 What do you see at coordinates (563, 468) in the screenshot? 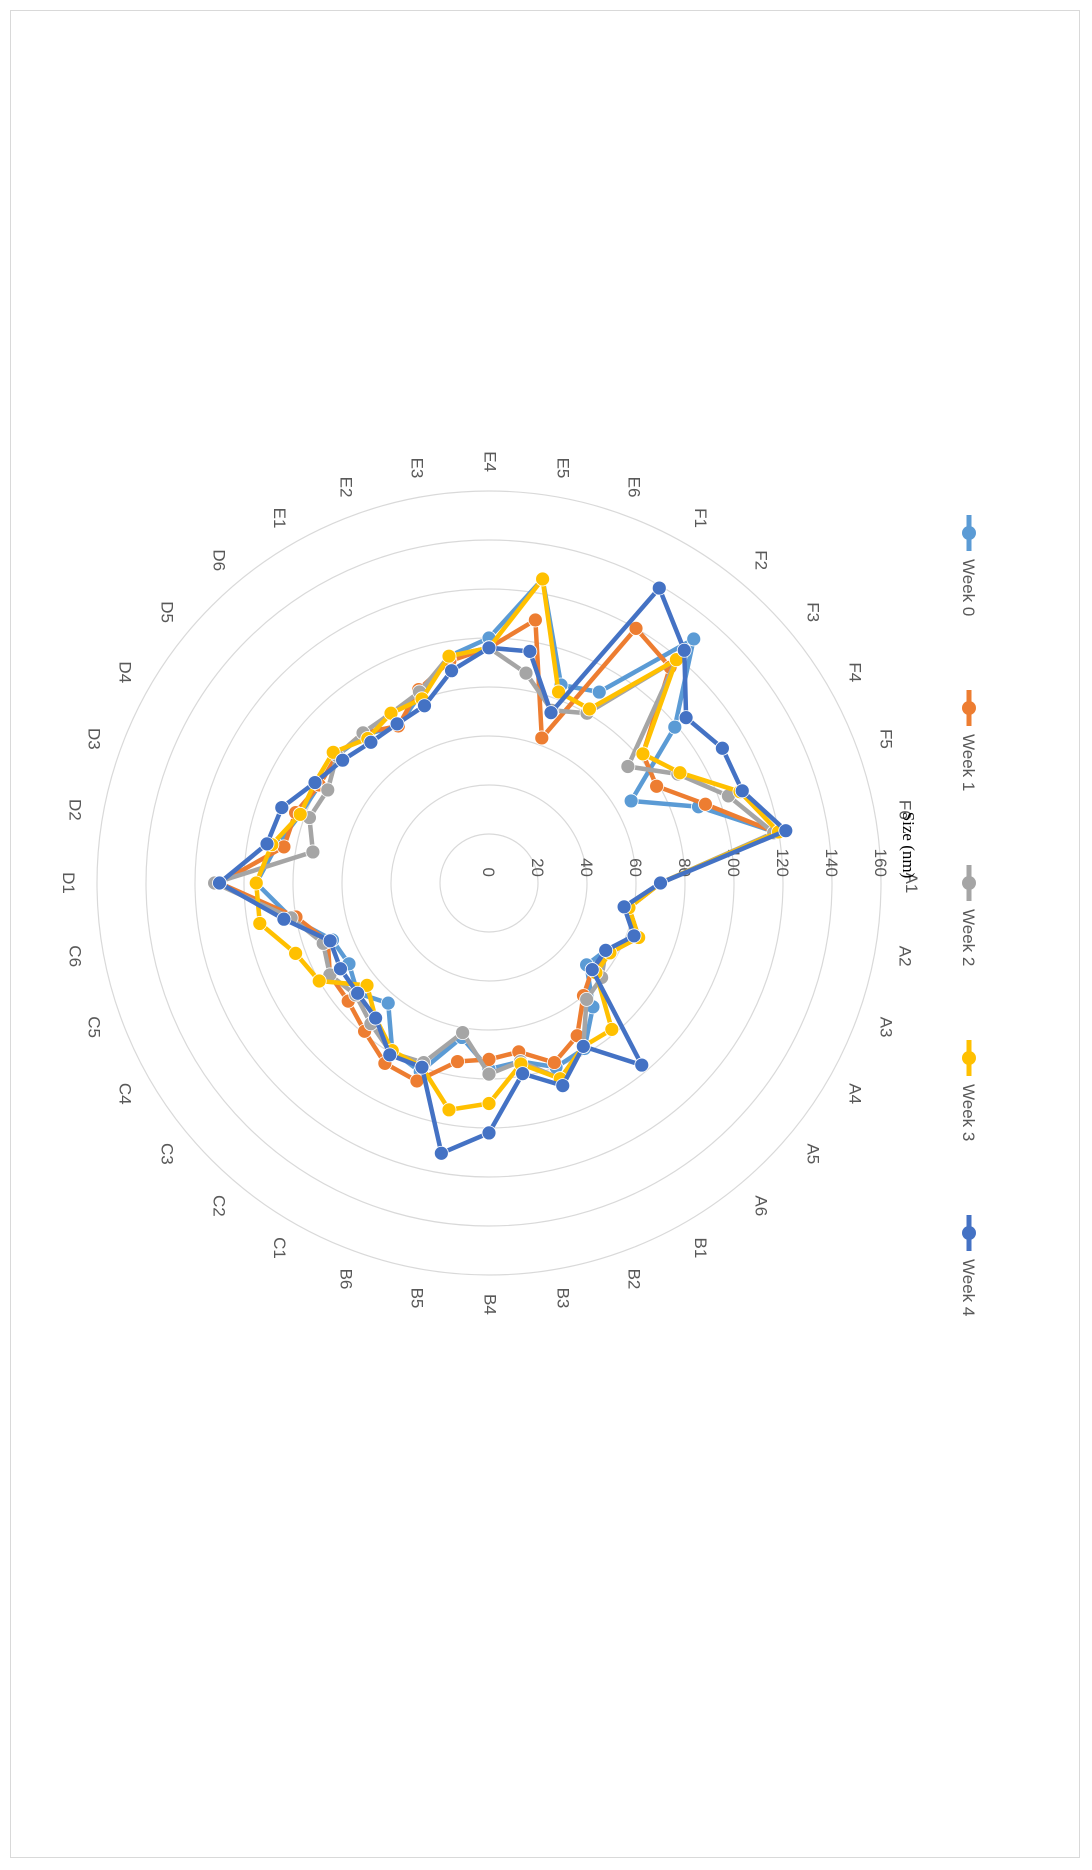
I see `category-label-E5: E5` at bounding box center [563, 468].